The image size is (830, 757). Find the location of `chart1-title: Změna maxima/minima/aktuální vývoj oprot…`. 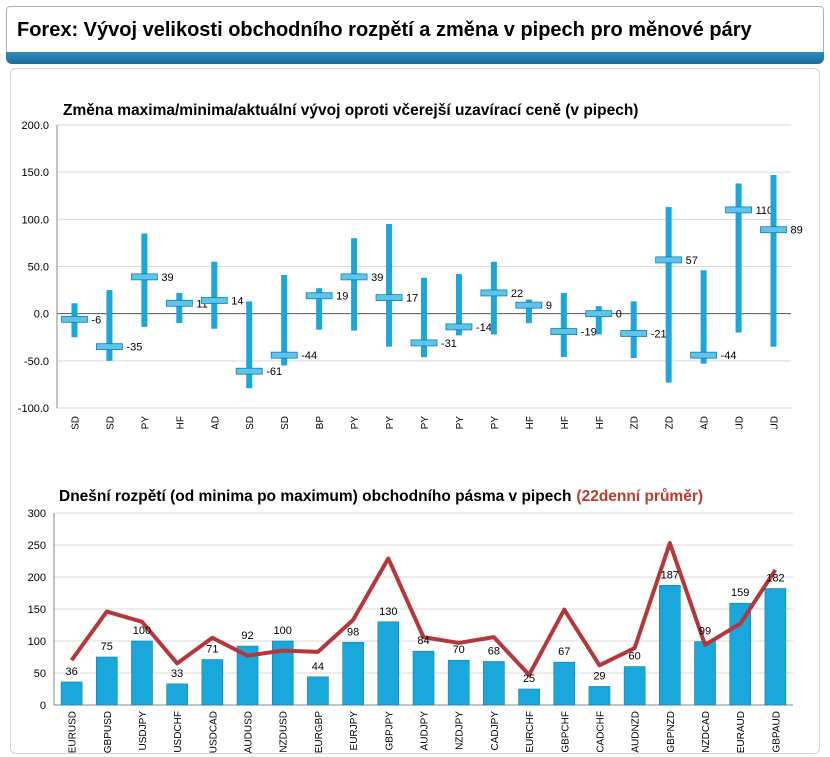

chart1-title: Změna maxima/minima/aktuální vývoj oprot… is located at coordinates (350, 110).